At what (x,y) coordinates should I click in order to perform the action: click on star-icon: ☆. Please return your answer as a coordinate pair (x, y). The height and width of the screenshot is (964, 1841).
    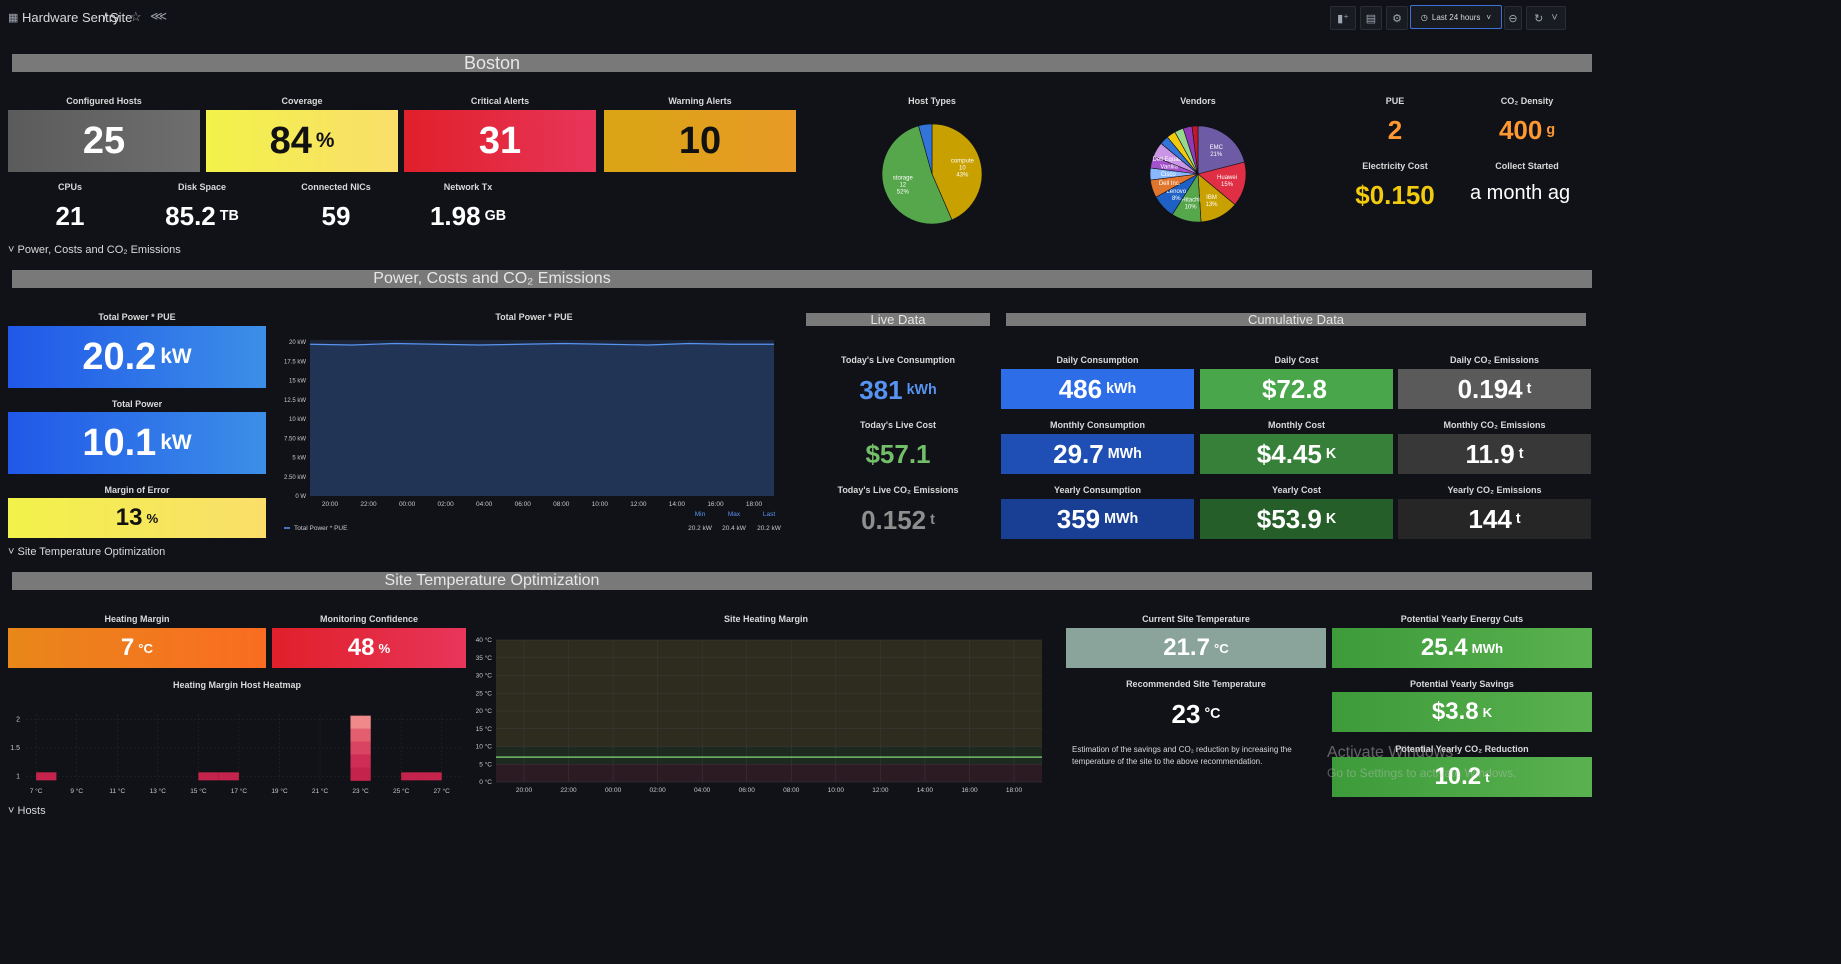
    Looking at the image, I should click on (136, 16).